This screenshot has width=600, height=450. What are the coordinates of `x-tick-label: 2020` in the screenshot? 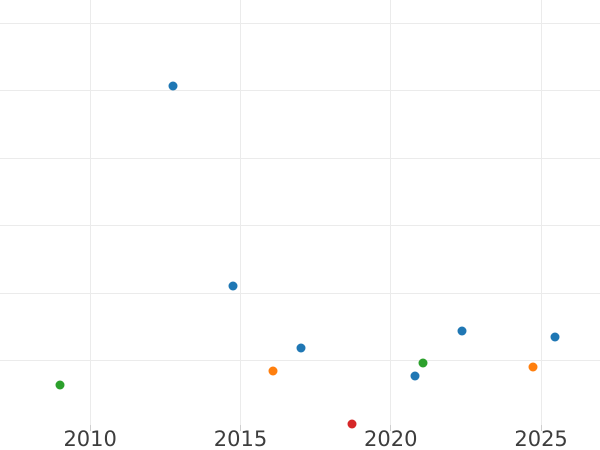 It's located at (391, 438).